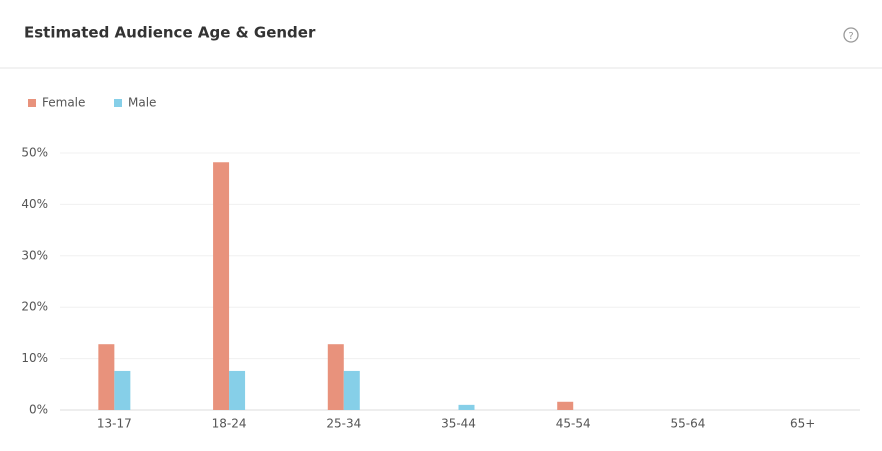 This screenshot has width=882, height=451. What do you see at coordinates (34, 255) in the screenshot?
I see `y-tick-label: 30%` at bounding box center [34, 255].